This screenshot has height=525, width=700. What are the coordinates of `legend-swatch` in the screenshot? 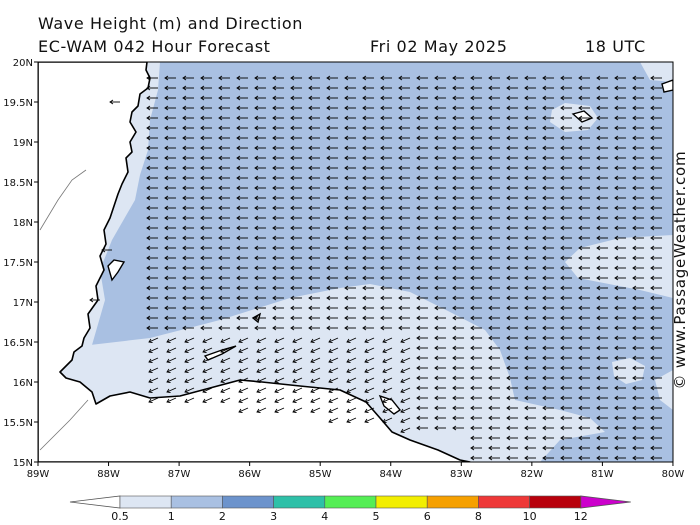 It's located at (555, 502).